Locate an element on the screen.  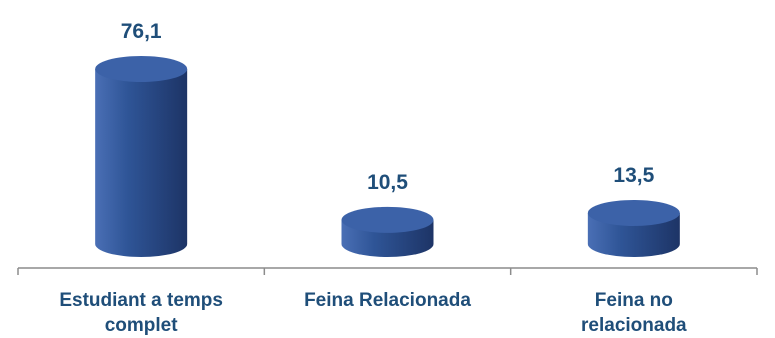
category-label-3-line-1: Feina no is located at coordinates (634, 300).